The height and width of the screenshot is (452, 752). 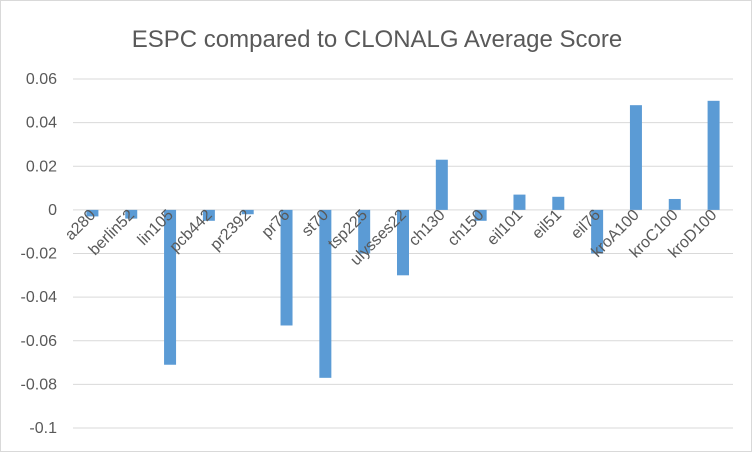 What do you see at coordinates (377, 39) in the screenshot?
I see `chart-title: ESPC compared to CLONALG Average Score` at bounding box center [377, 39].